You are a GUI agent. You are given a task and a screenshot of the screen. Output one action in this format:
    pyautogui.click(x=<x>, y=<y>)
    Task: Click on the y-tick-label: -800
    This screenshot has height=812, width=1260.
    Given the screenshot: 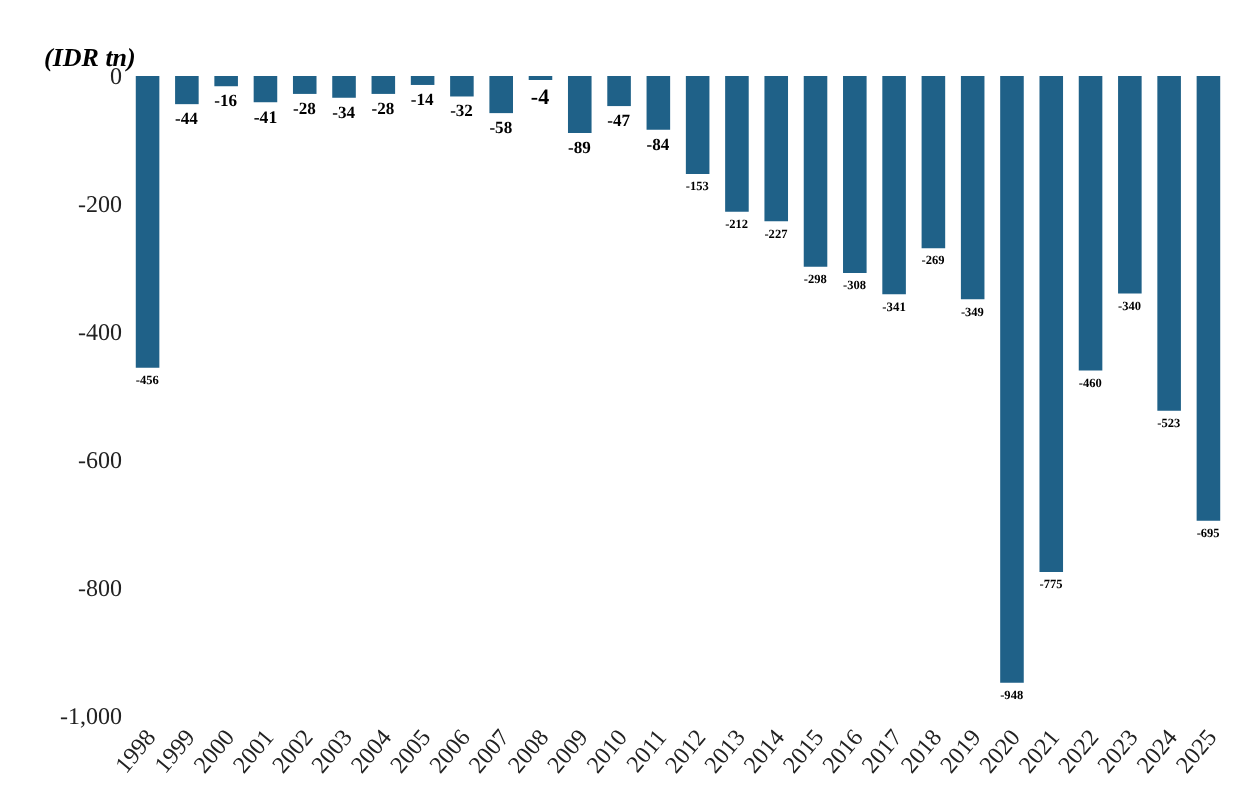 What is the action you would take?
    pyautogui.click(x=100, y=588)
    